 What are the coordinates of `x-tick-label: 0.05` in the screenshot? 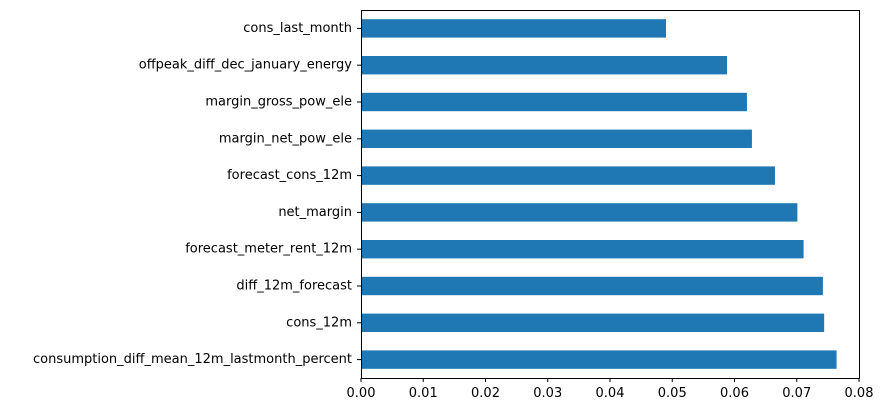 It's located at (672, 393).